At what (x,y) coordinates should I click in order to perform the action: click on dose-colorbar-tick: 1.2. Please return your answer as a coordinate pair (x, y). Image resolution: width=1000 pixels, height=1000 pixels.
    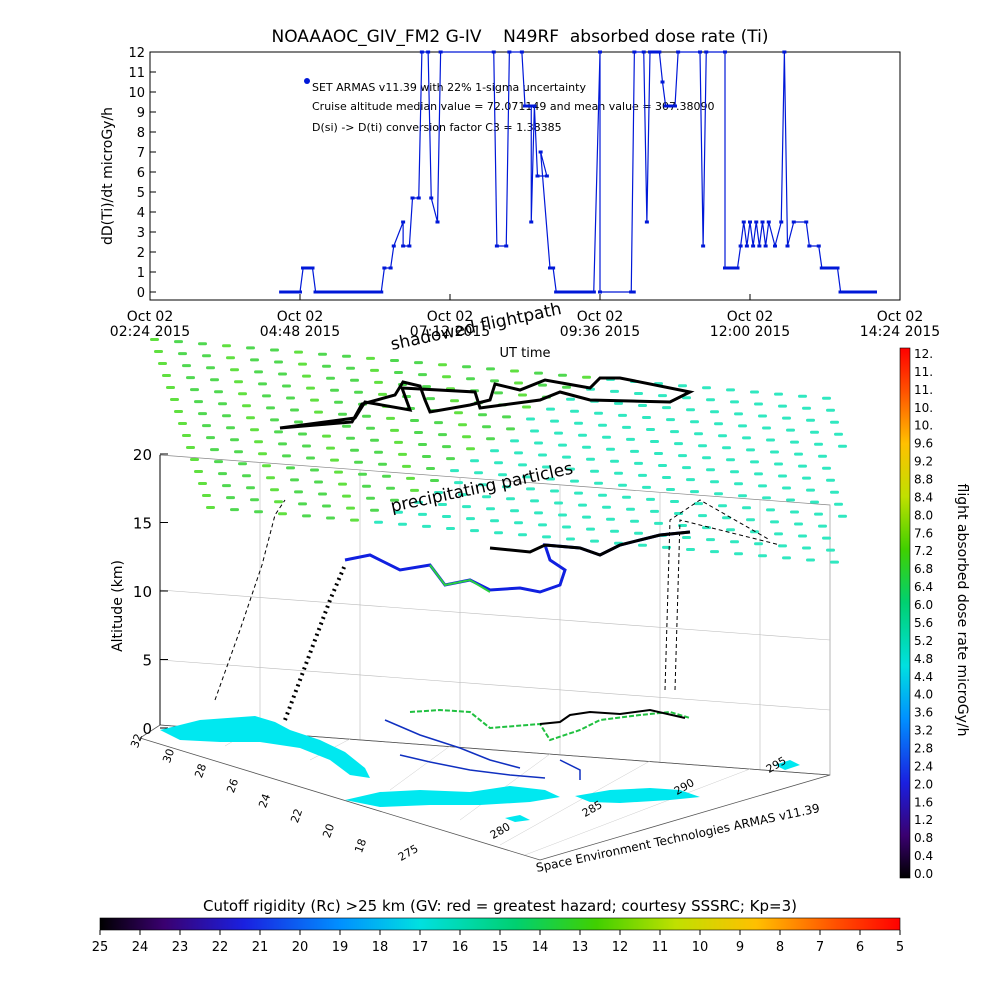
    Looking at the image, I should click on (923, 820).